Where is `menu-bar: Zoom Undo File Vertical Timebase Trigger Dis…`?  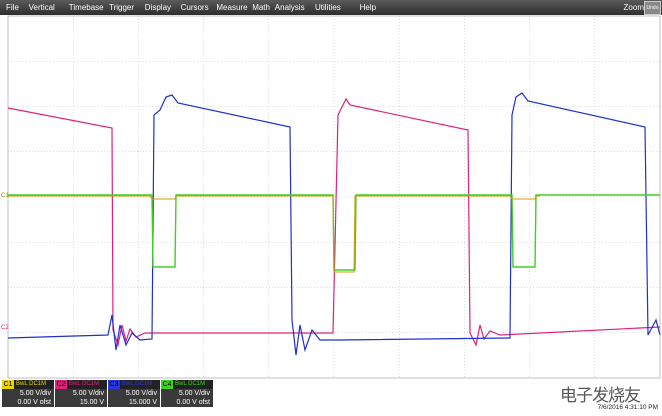 menu-bar: Zoom Undo File Vertical Timebase Trigger Dis… is located at coordinates (331, 7).